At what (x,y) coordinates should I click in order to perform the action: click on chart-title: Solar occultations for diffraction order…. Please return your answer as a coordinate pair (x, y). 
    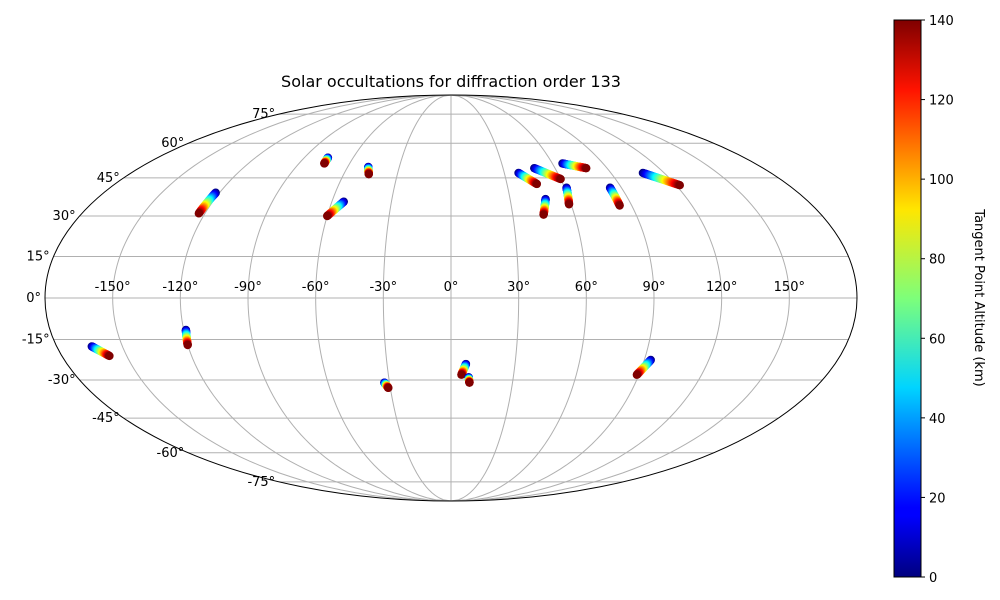
    Looking at the image, I should click on (451, 81).